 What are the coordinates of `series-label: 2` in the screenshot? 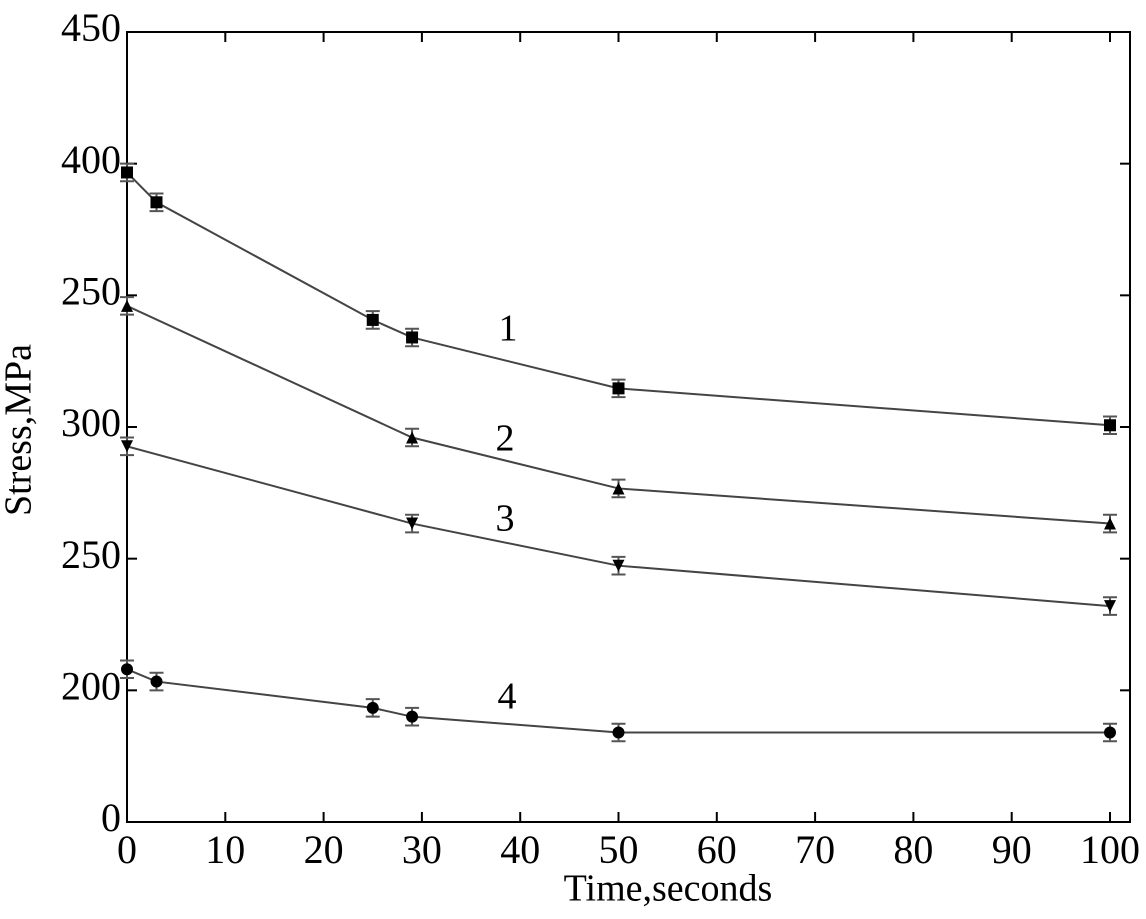 It's located at (505, 439).